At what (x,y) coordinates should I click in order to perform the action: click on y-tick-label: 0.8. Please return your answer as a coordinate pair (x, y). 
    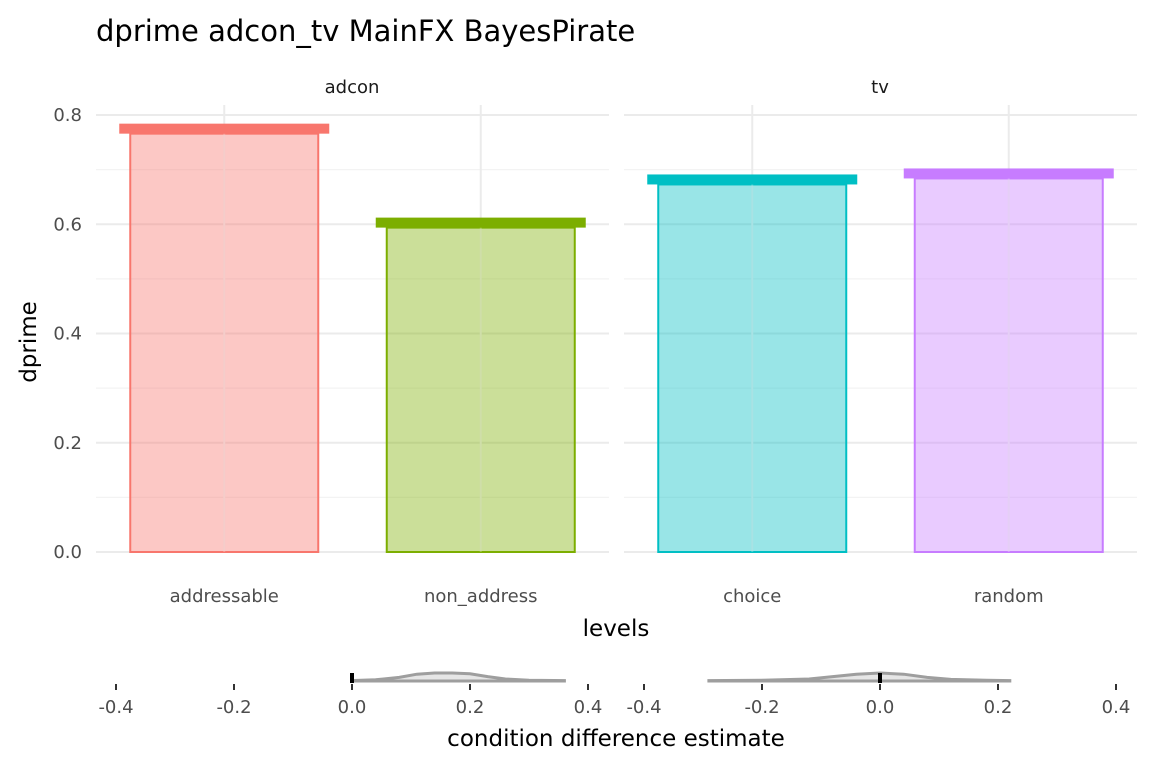
    Looking at the image, I should click on (67, 115).